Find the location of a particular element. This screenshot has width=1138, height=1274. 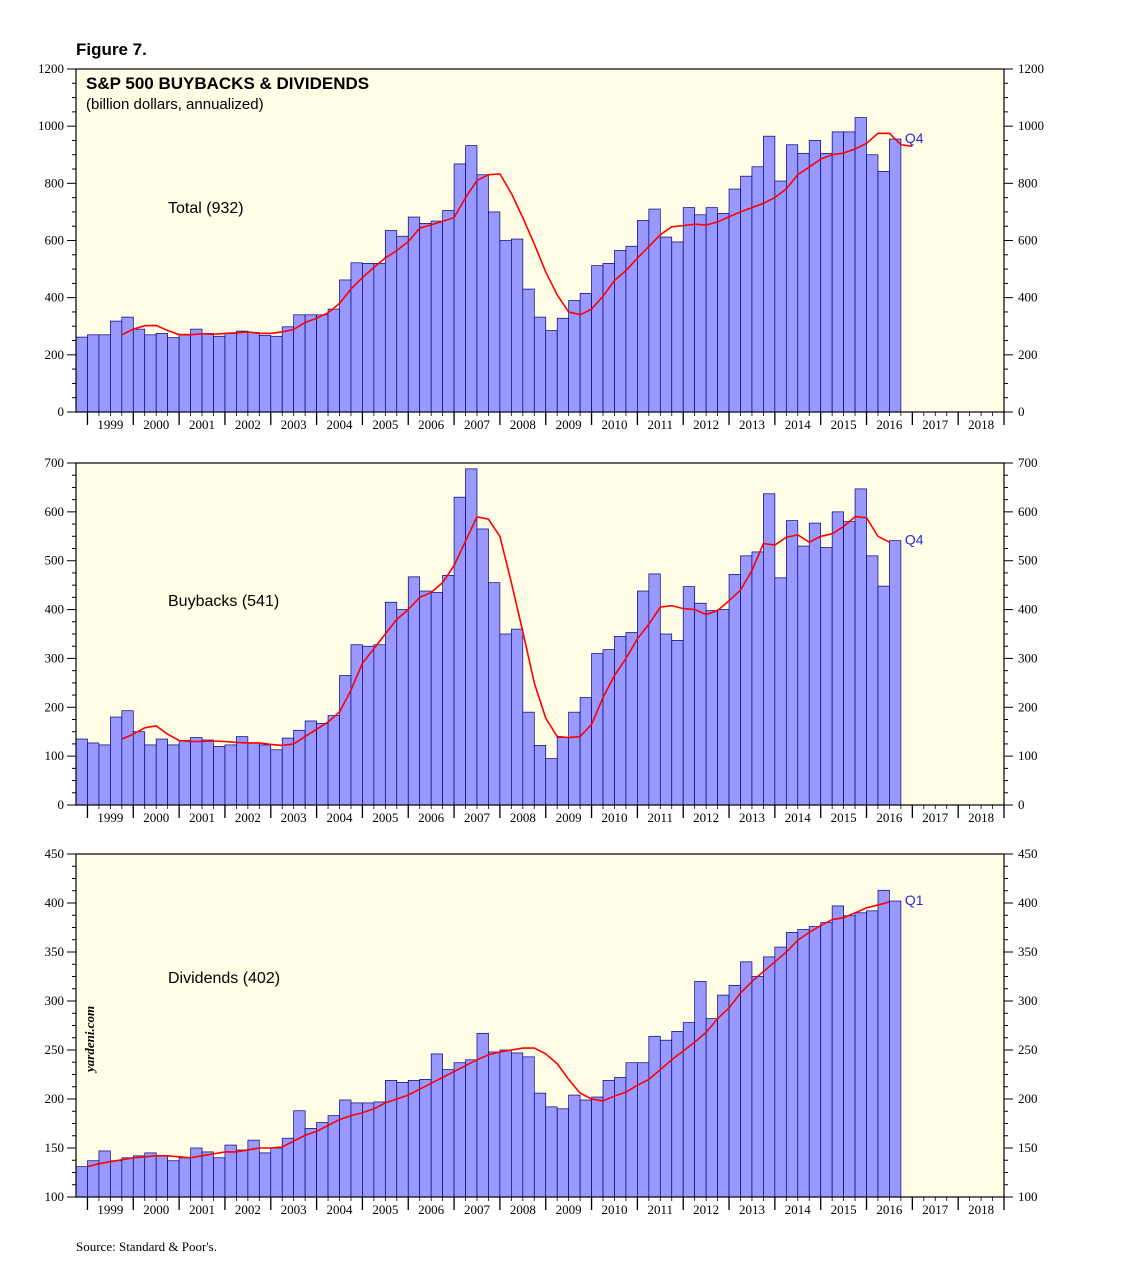

x-year-label: 2016 is located at coordinates (889, 424).